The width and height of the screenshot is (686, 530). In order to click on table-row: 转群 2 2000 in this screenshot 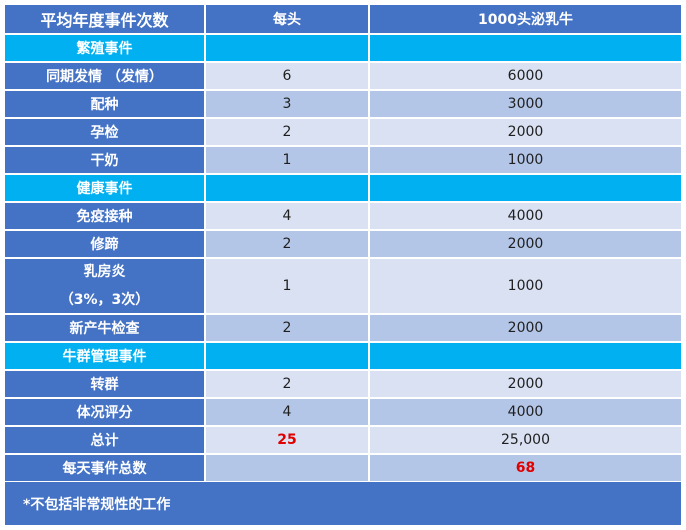, I will do `click(343, 385)`.